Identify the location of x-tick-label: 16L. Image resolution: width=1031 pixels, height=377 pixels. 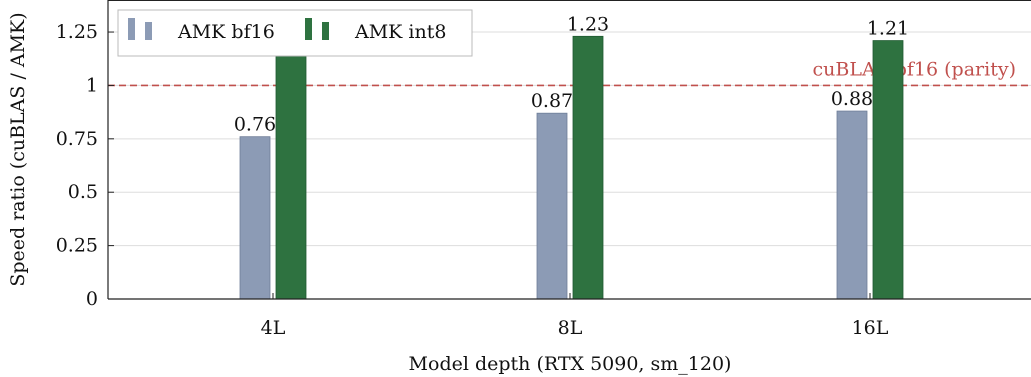
(870, 328).